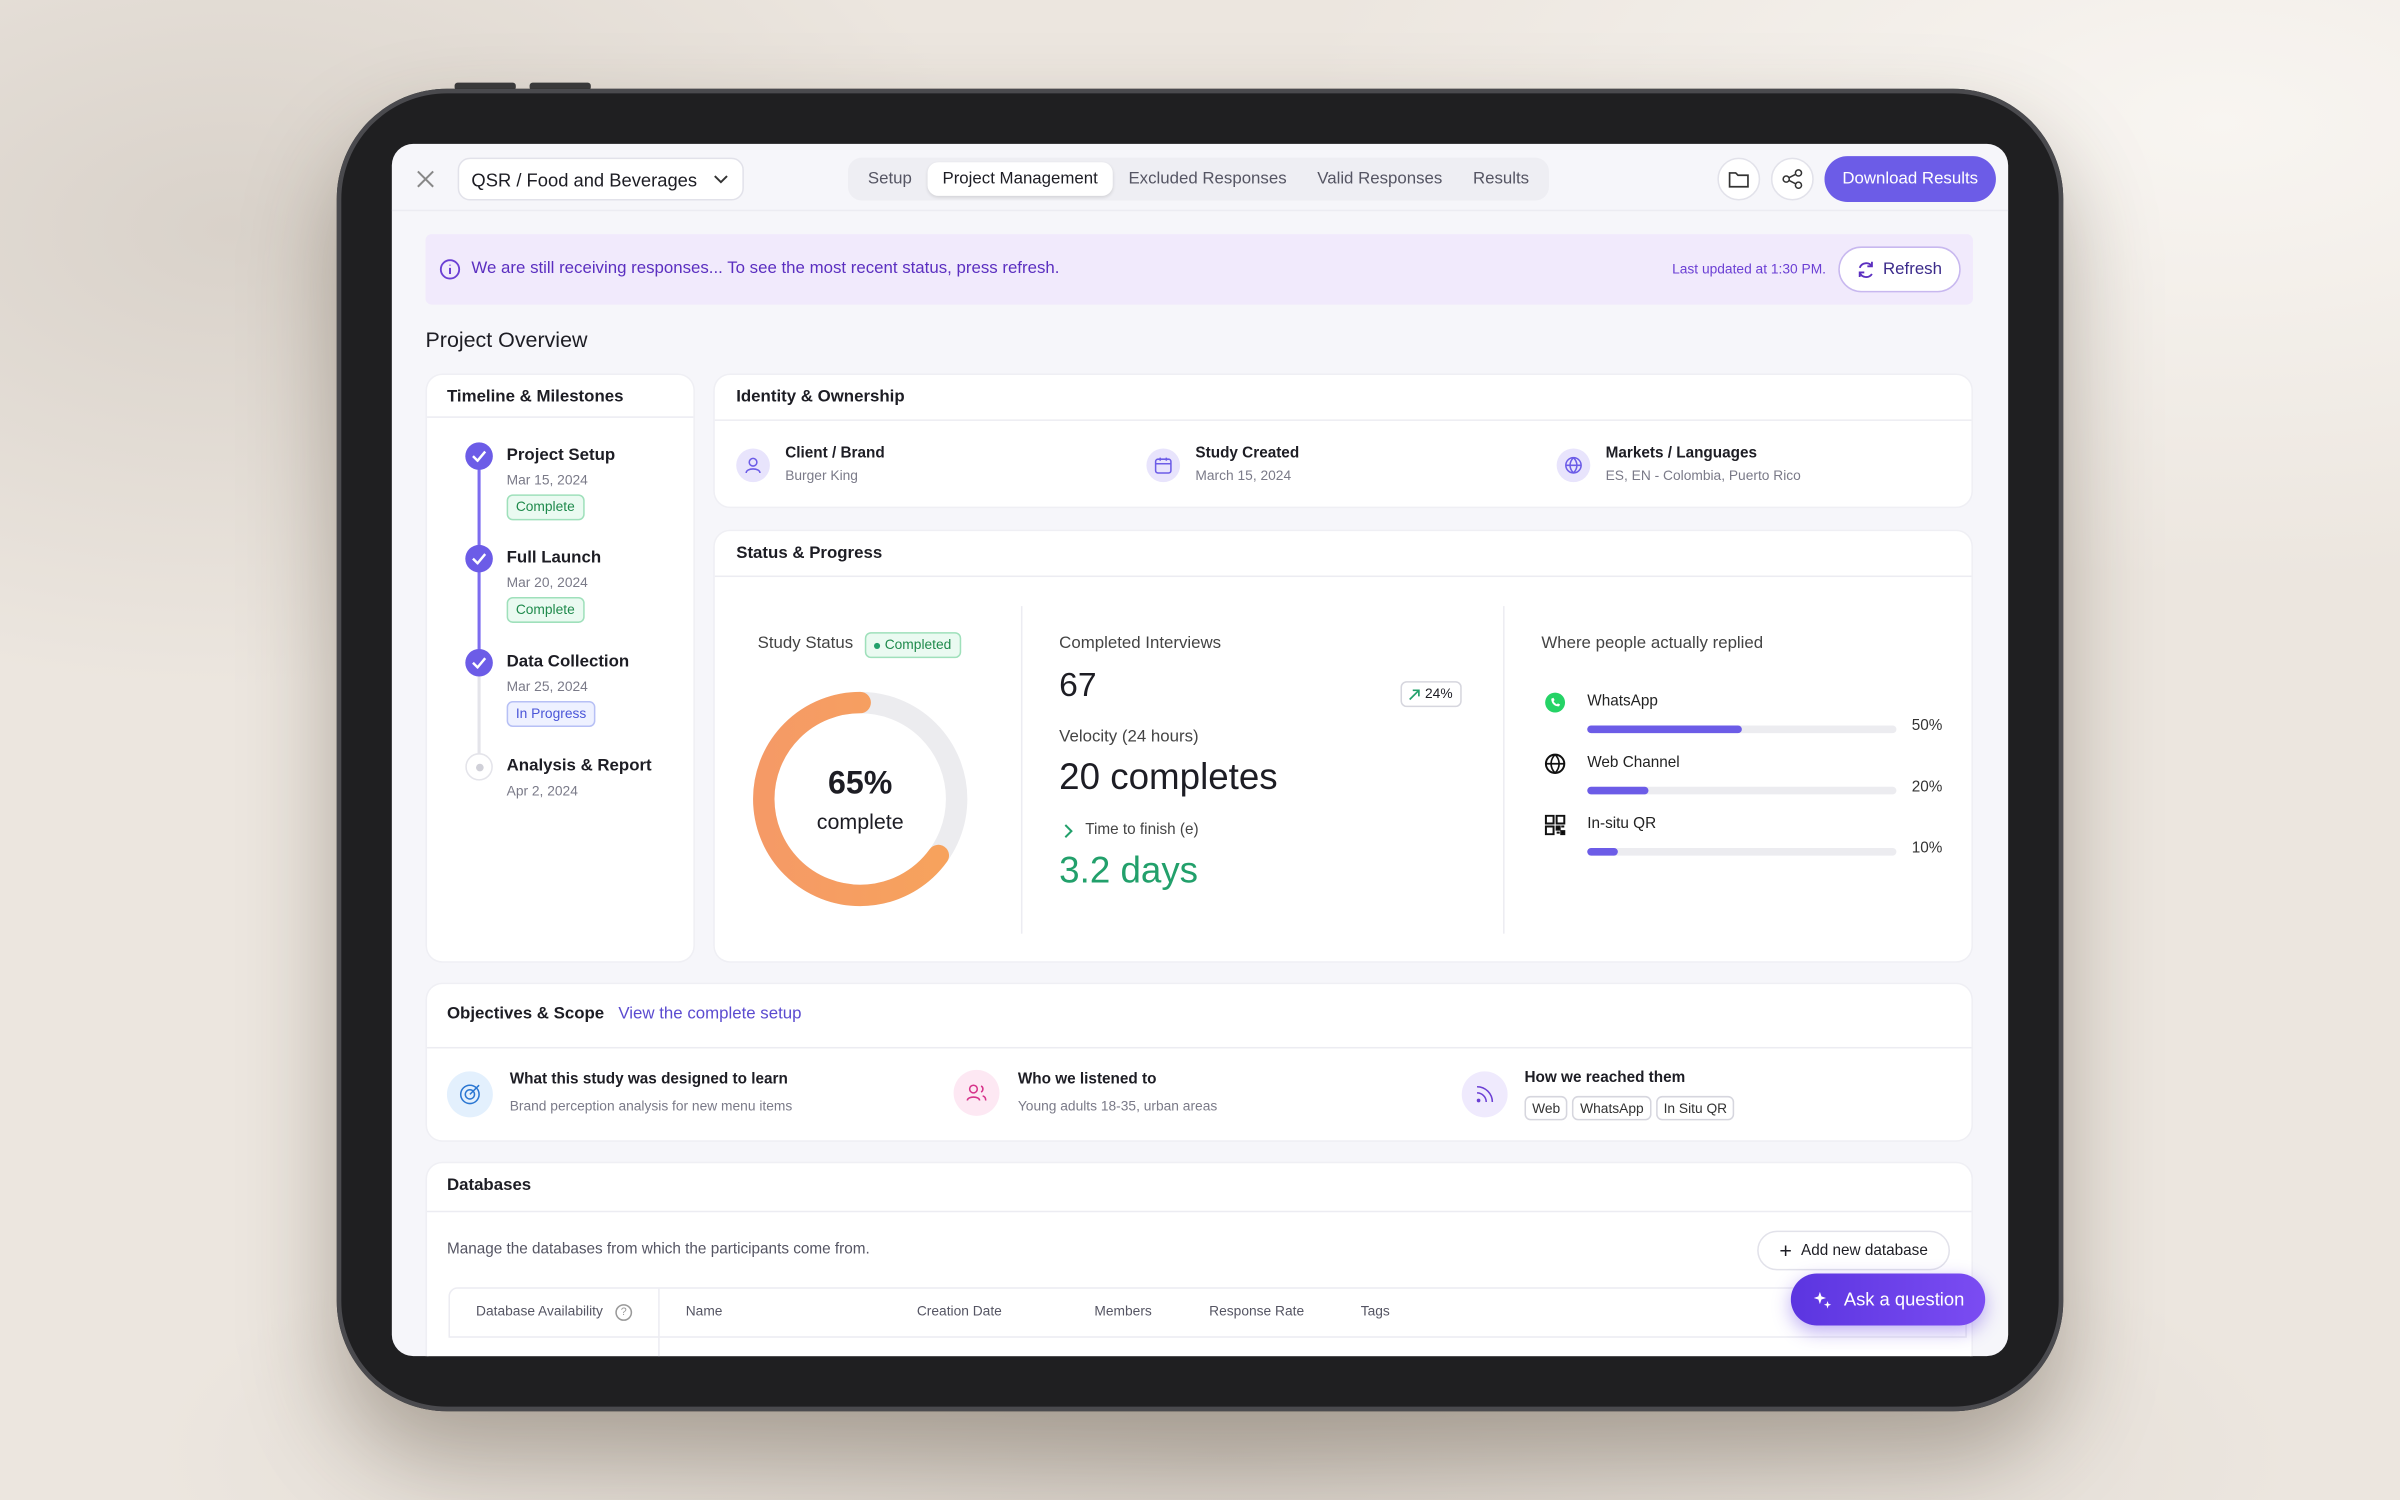 The image size is (2400, 1500). I want to click on velocity-label: Velocity (24 hours), so click(1129, 737).